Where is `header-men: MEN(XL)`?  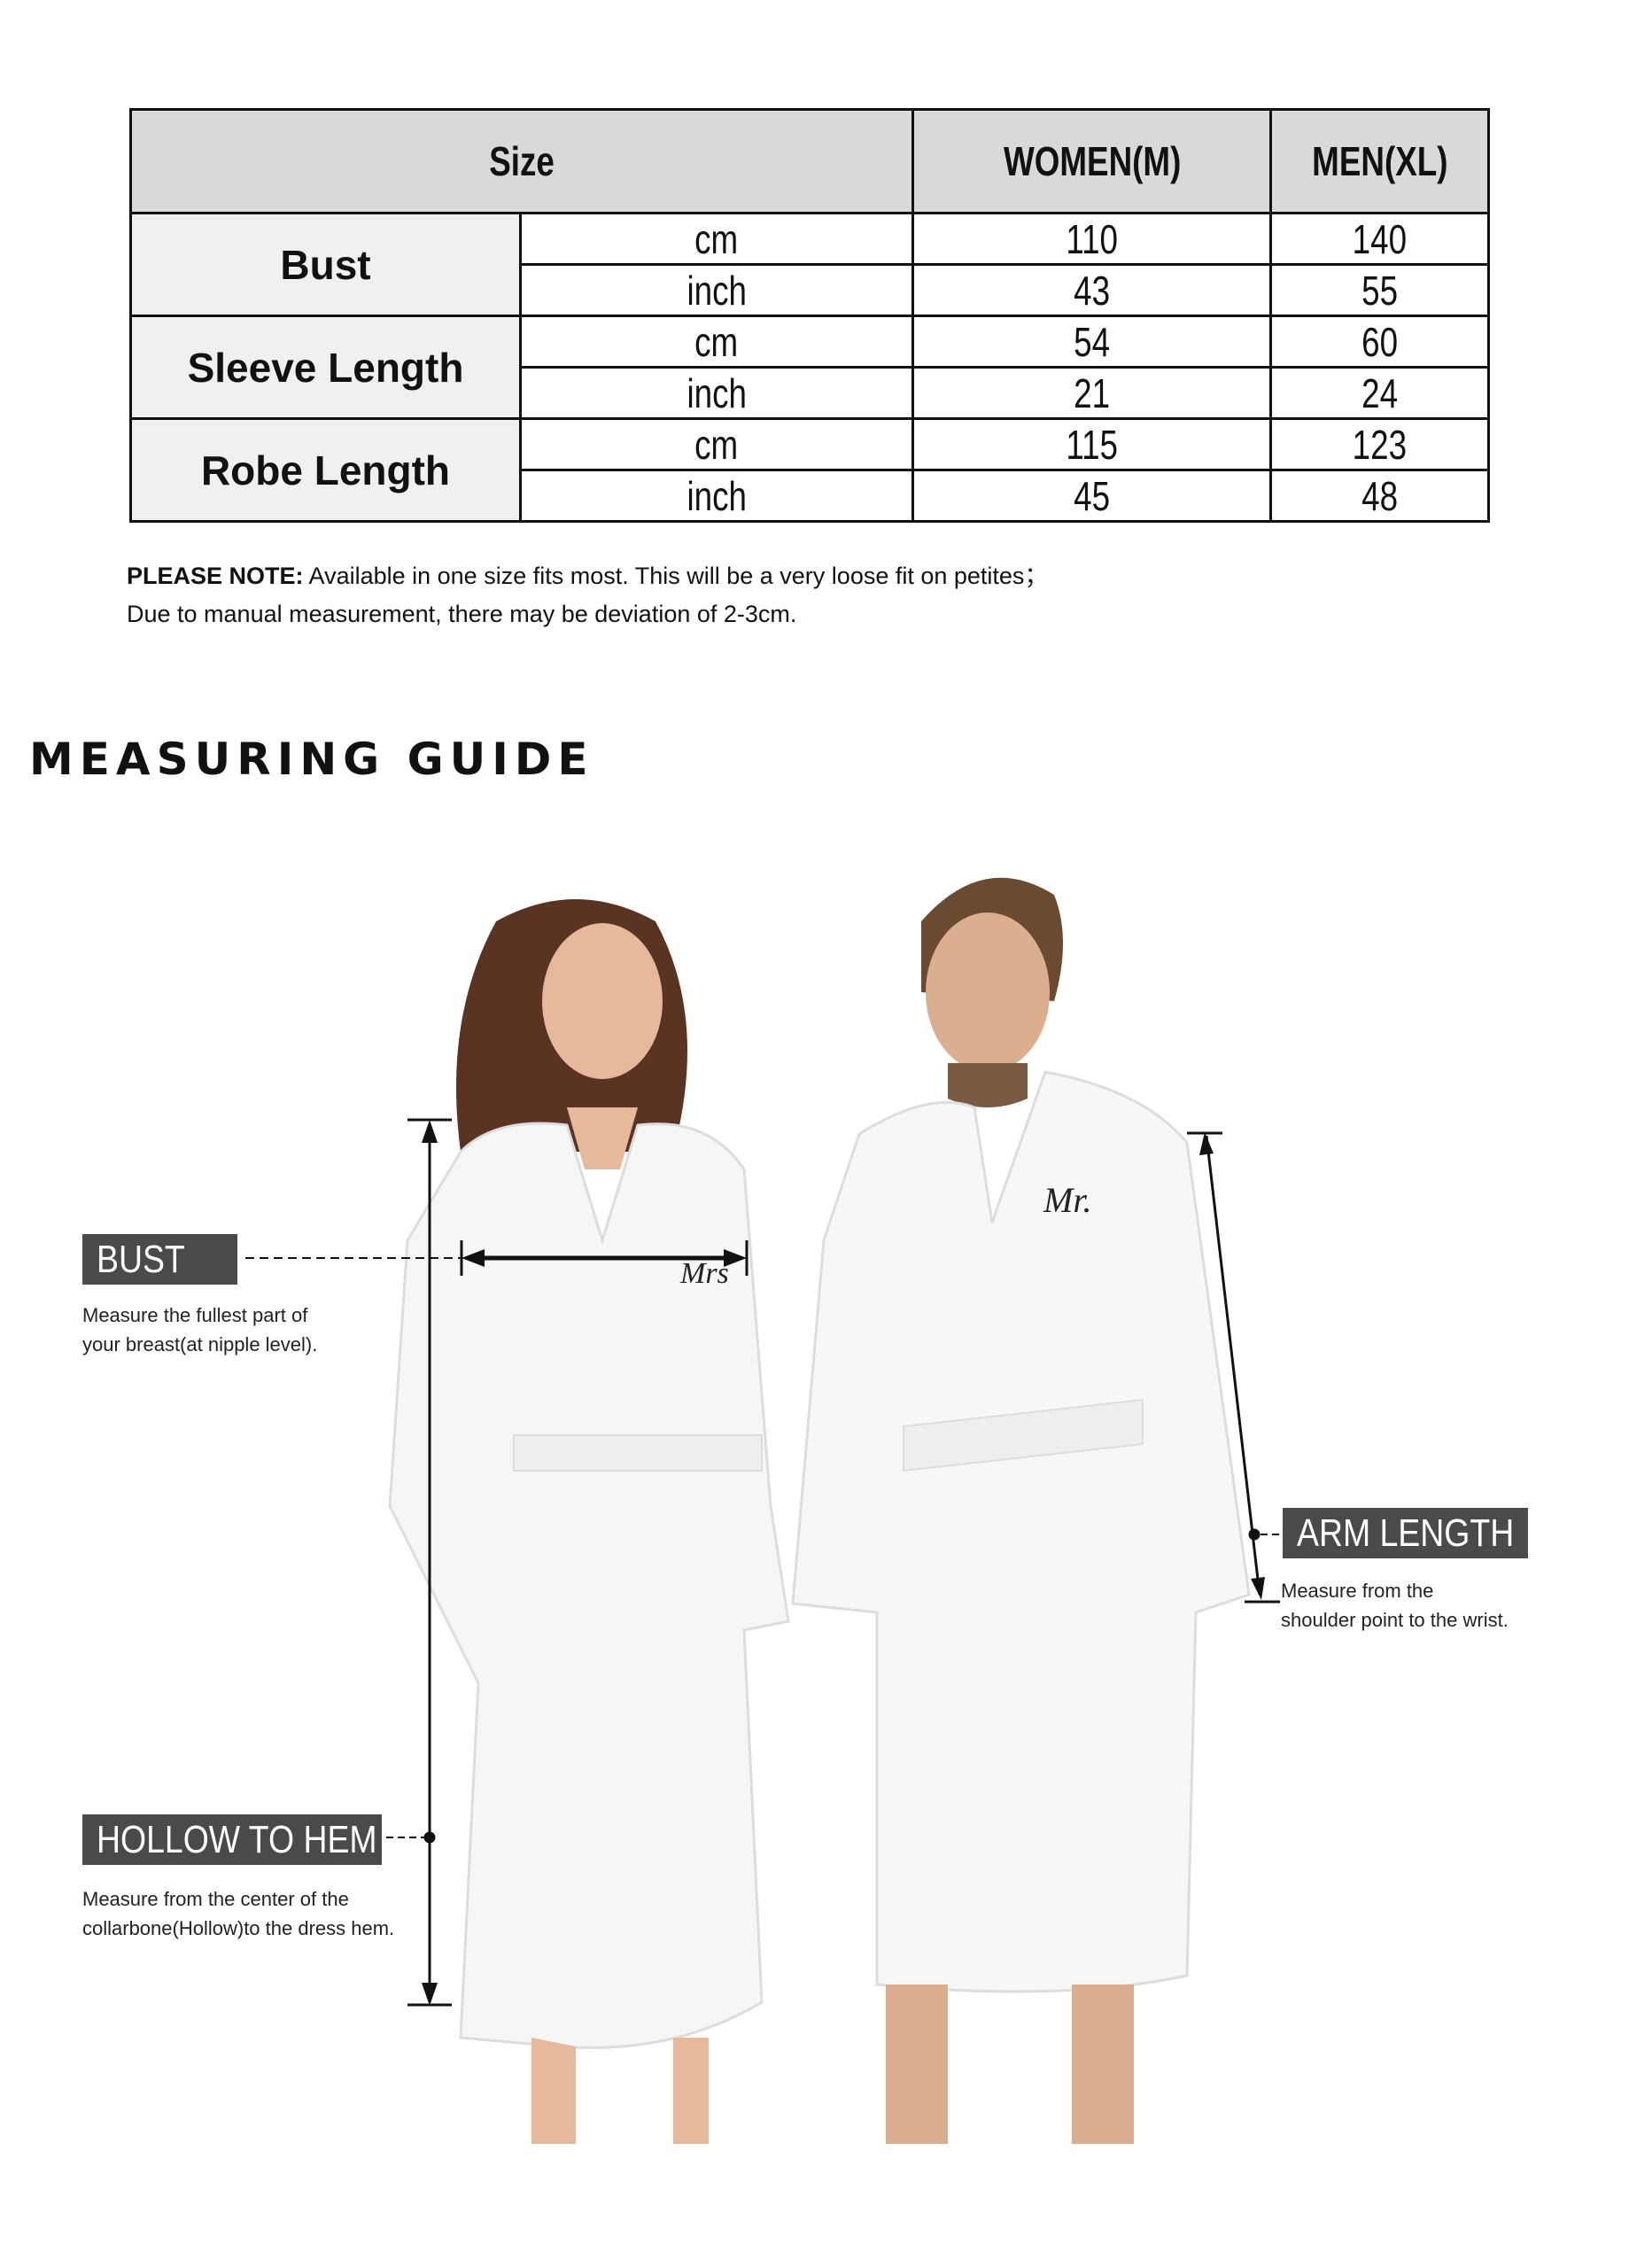
header-men: MEN(XL) is located at coordinates (1379, 161).